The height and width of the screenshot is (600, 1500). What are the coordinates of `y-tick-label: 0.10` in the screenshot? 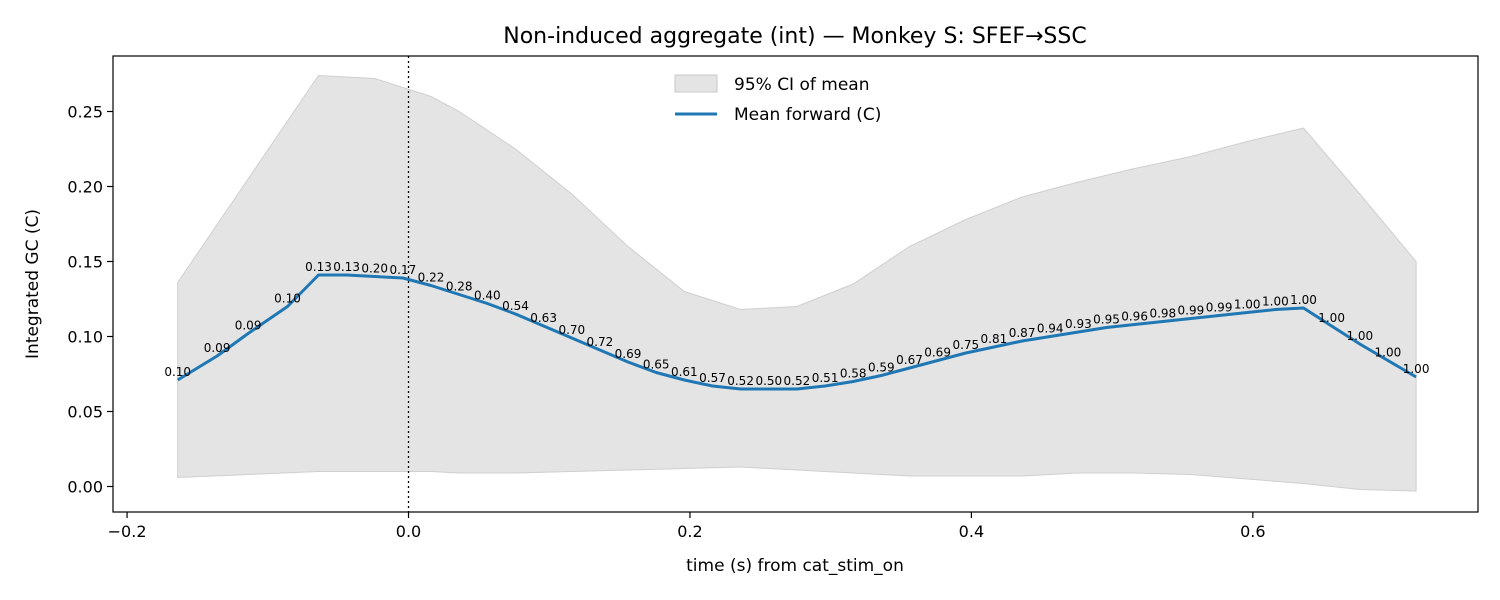 It's located at (85, 337).